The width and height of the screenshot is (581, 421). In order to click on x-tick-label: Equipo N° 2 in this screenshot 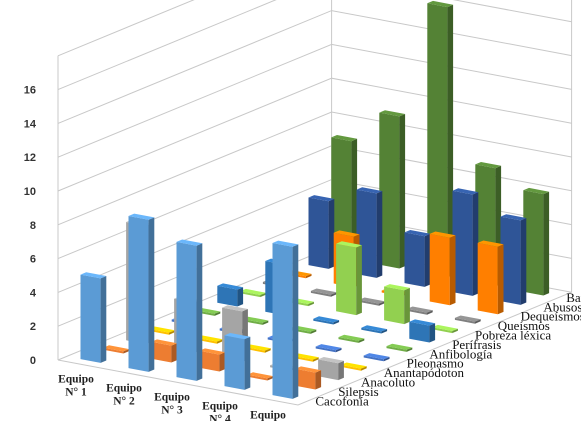, I will do `click(124, 395)`.